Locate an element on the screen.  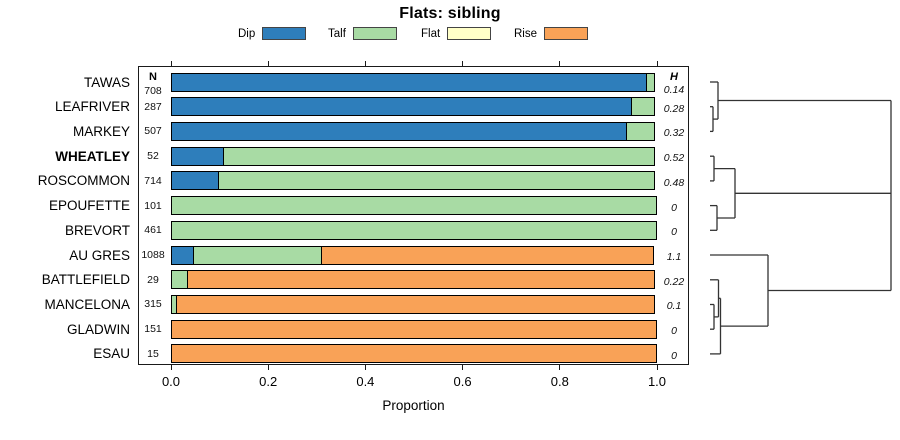
legend-label: Talf is located at coordinates (337, 33).